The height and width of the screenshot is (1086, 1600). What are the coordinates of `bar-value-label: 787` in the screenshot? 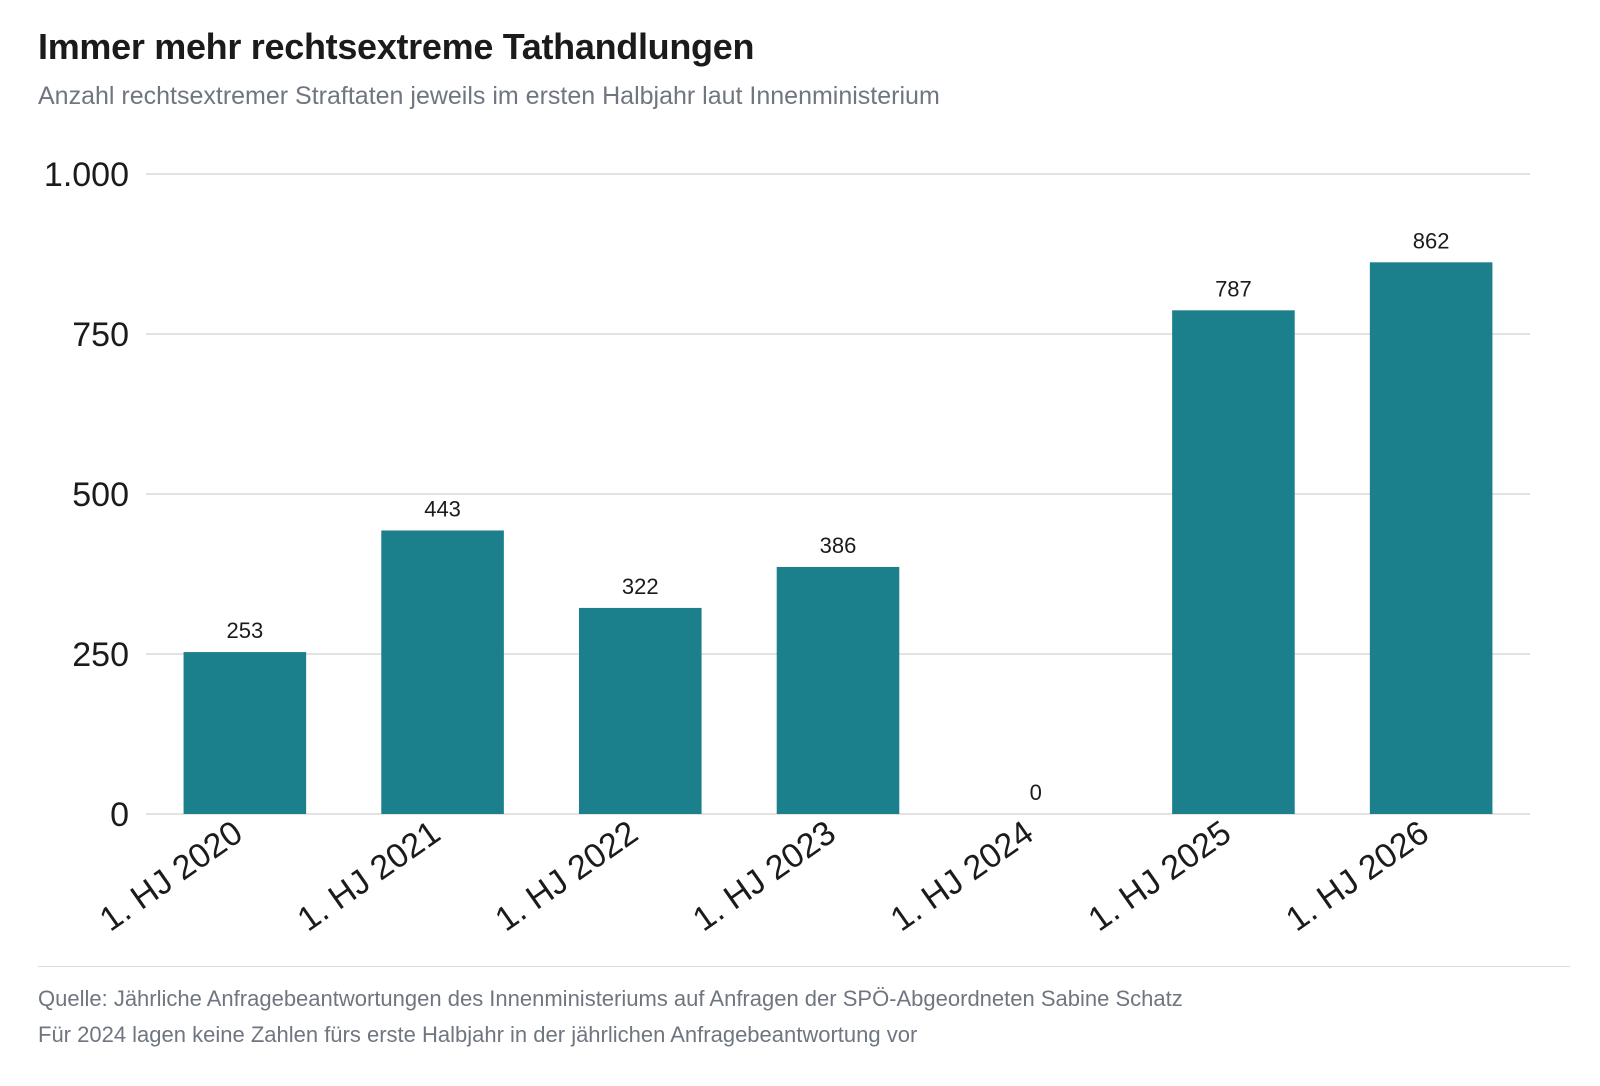 It's located at (1233, 288).